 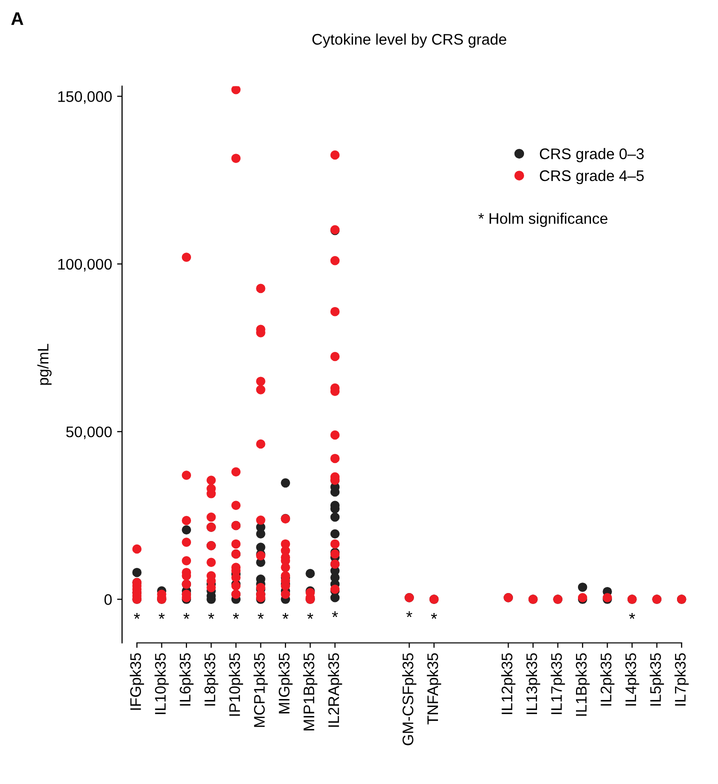 I want to click on x-tick-label: IL2RApk35, so click(x=335, y=690).